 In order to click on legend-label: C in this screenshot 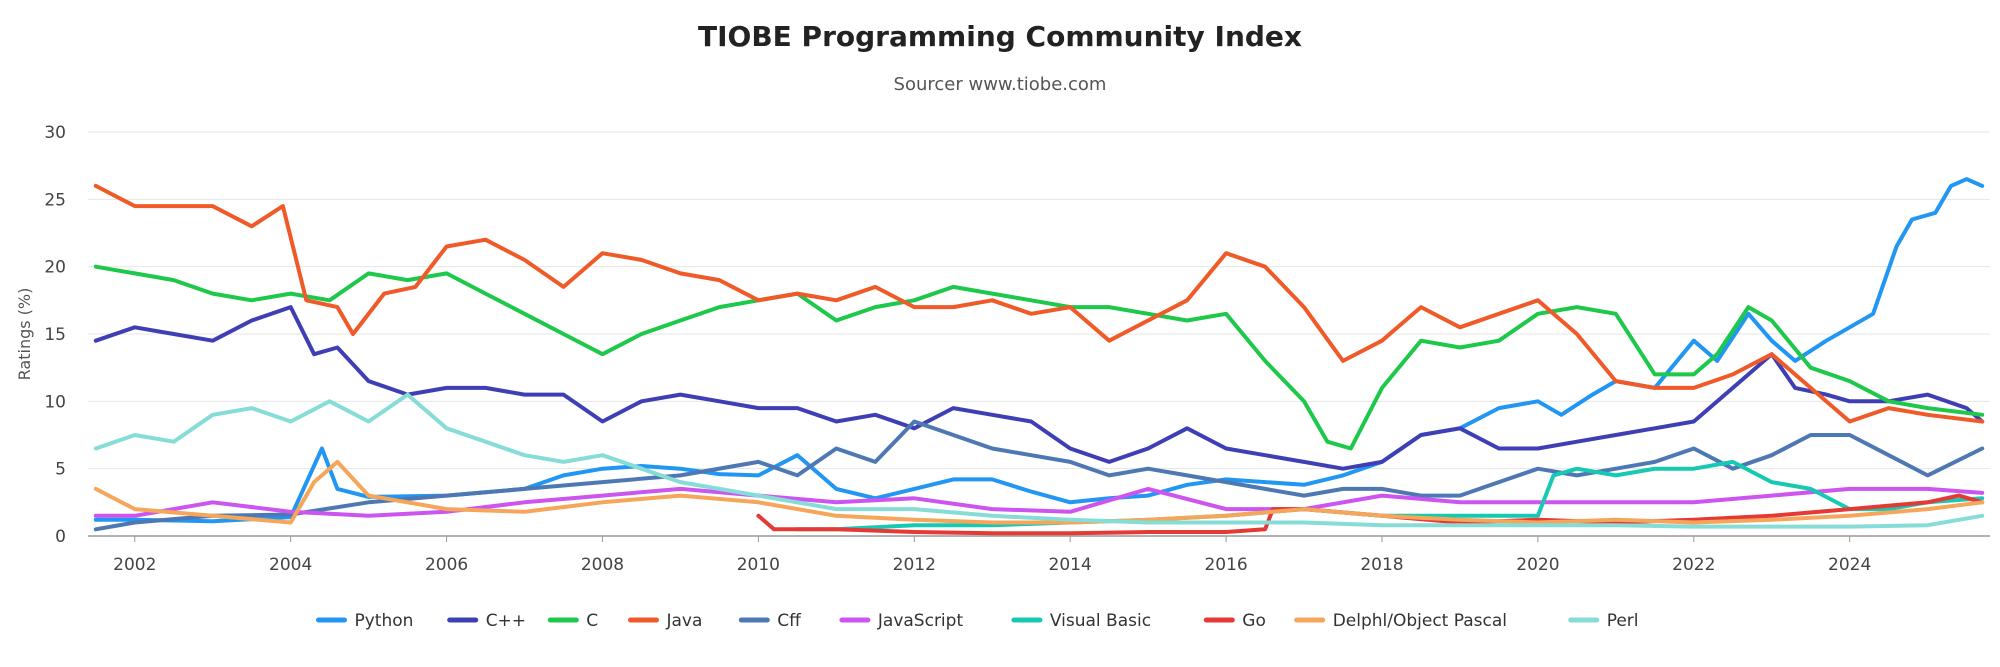, I will do `click(592, 621)`.